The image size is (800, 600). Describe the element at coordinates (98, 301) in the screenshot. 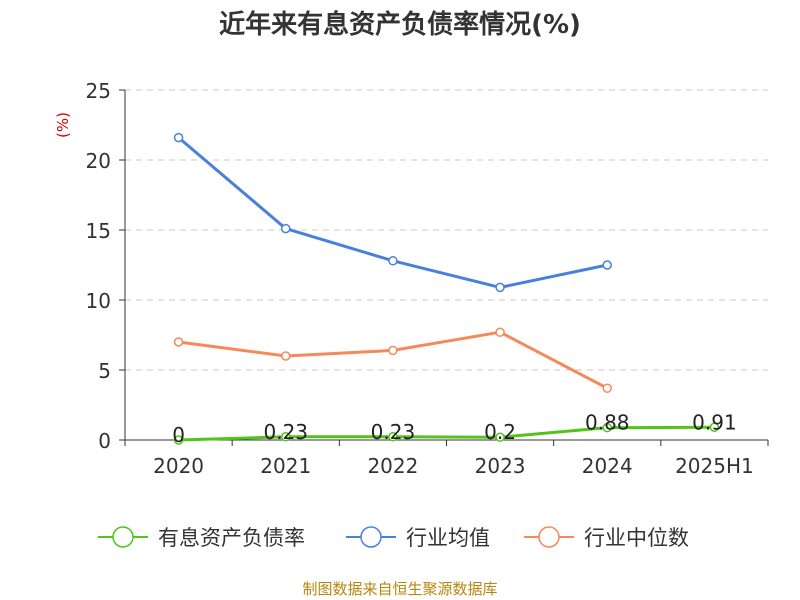

I see `y-tick-label: 10` at that location.